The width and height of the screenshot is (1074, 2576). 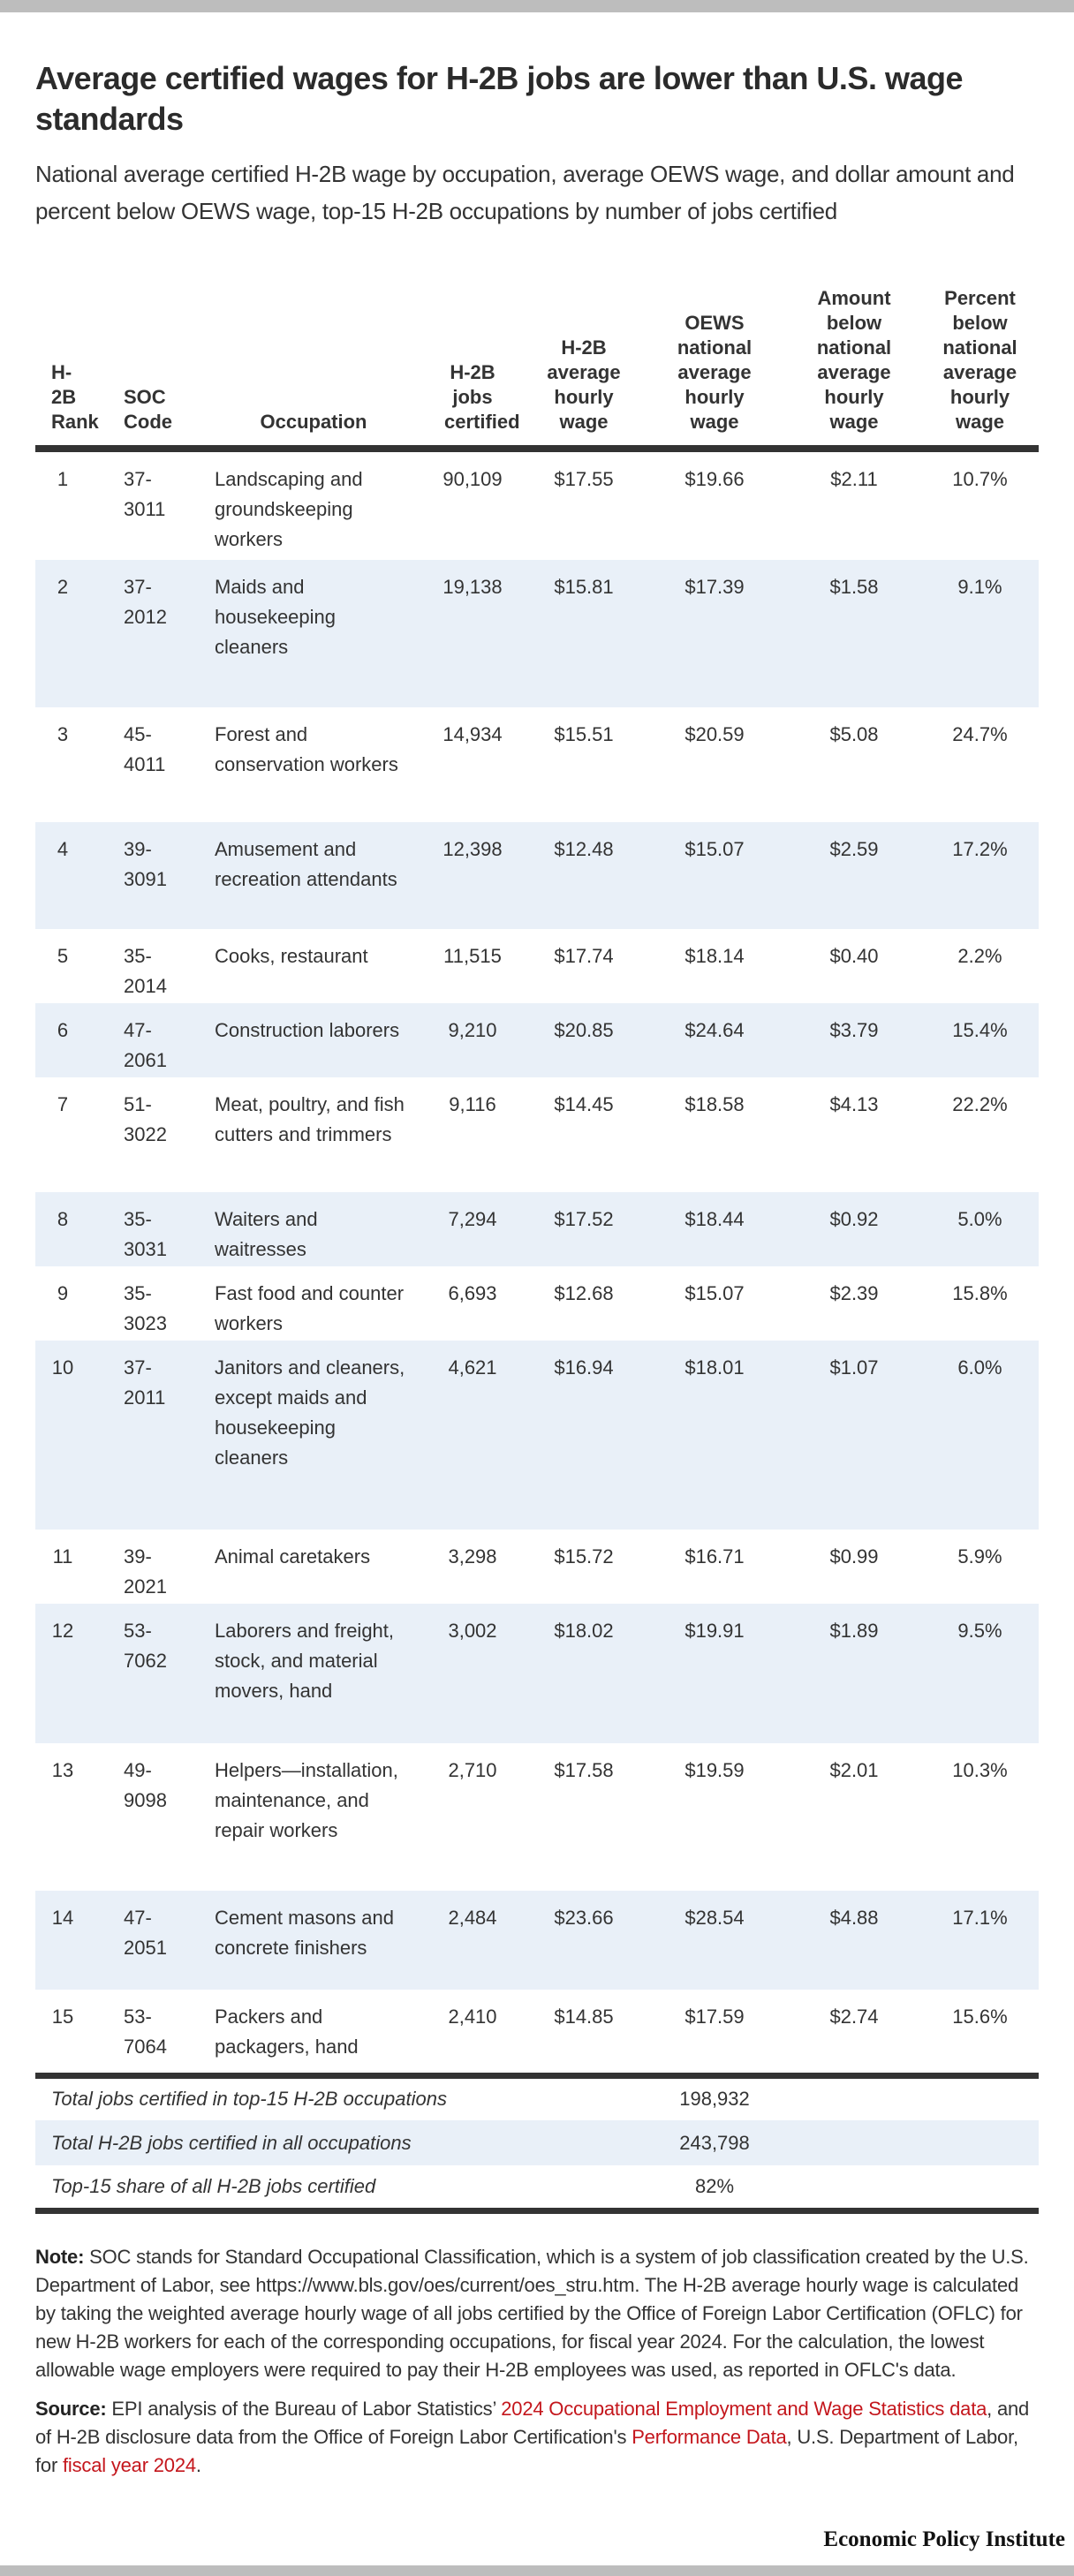 I want to click on col-h2b-wage: H-2B average hourly wage, so click(x=584, y=384).